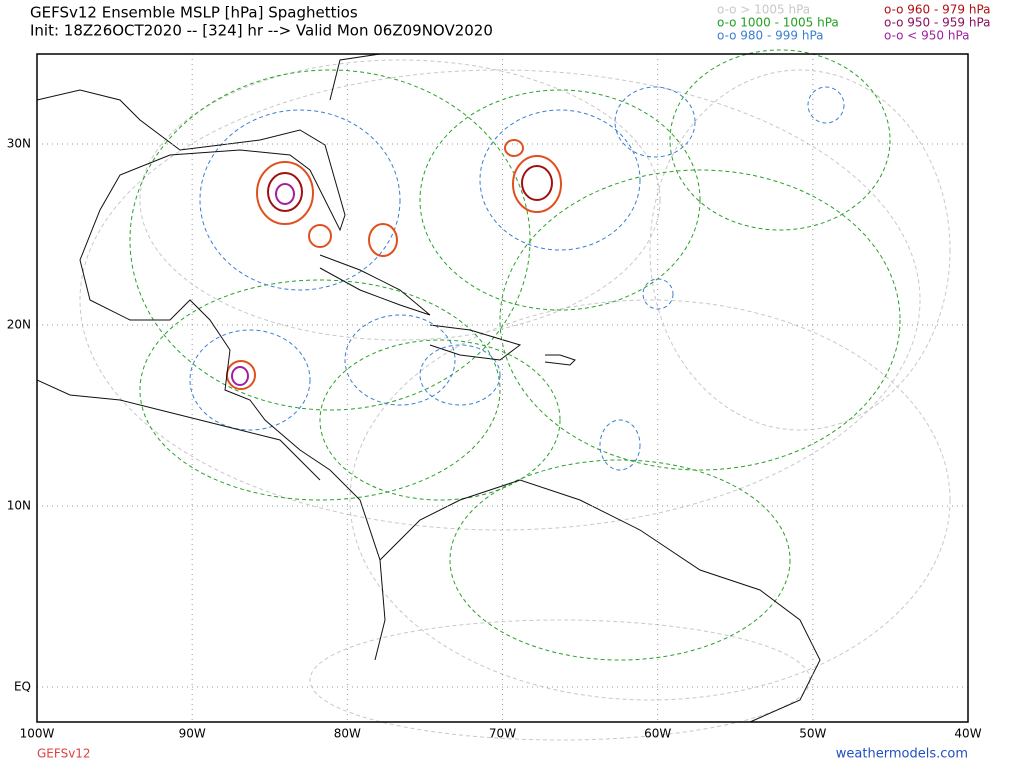 This screenshot has height=772, width=1024. What do you see at coordinates (763, 10) in the screenshot?
I see `legend-entry: o-o > 1005 hPa` at bounding box center [763, 10].